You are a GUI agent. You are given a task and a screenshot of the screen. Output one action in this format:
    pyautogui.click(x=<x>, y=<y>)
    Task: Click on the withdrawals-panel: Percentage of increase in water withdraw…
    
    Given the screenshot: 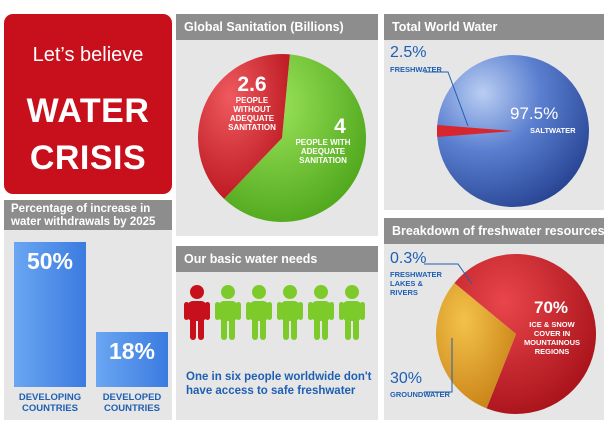 What is the action you would take?
    pyautogui.click(x=88, y=310)
    